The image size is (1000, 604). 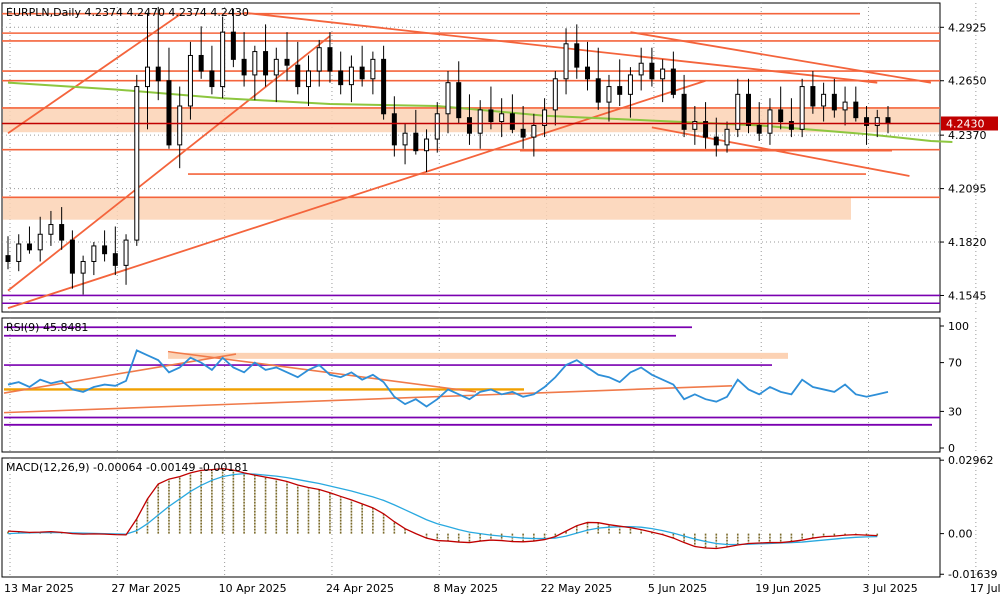 I want to click on rsi-trendline, so click(x=322, y=371).